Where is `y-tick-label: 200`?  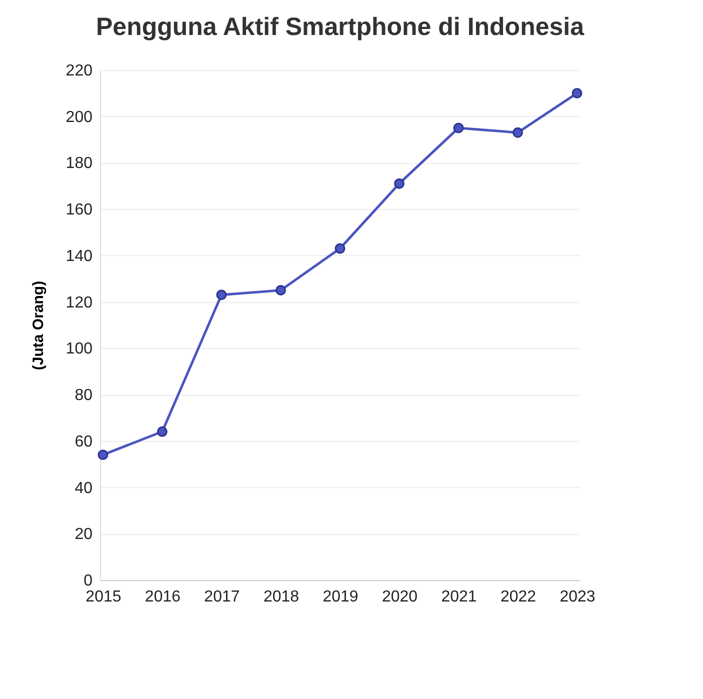 y-tick-label: 200 is located at coordinates (79, 117).